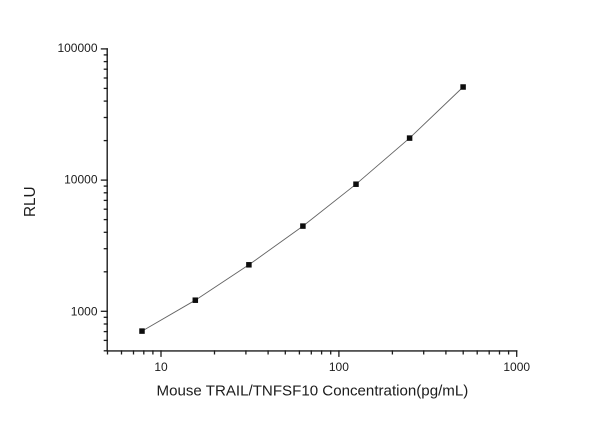 The width and height of the screenshot is (600, 421). What do you see at coordinates (339, 367) in the screenshot?
I see `svg-text: 100` at bounding box center [339, 367].